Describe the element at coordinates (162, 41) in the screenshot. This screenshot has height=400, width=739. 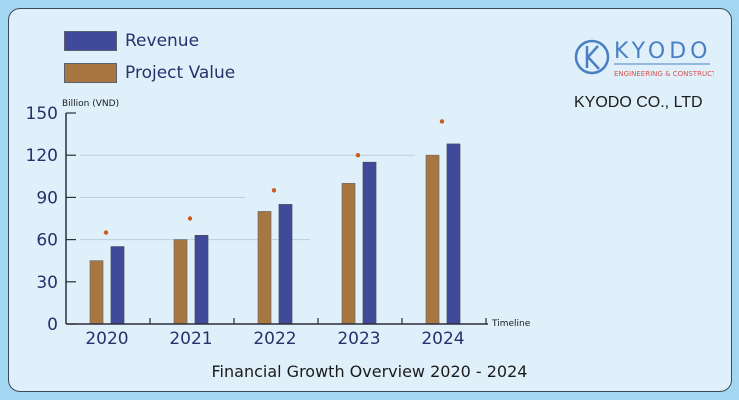
I see `legend-label-revenue: Revenue` at that location.